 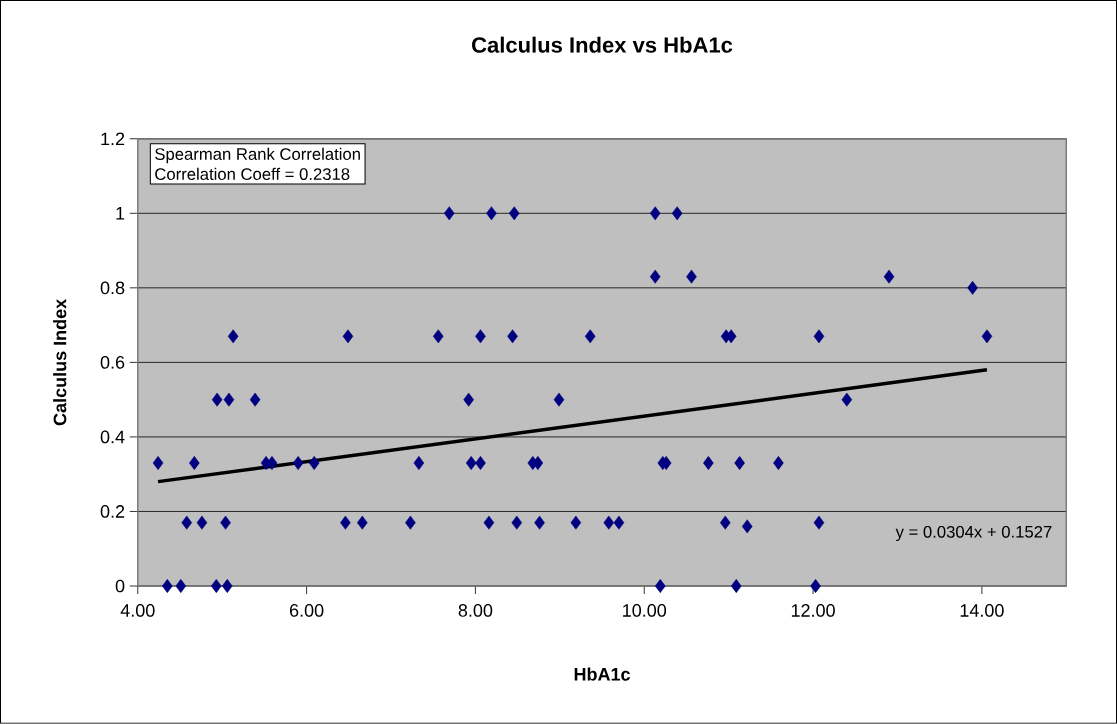 I want to click on annotation: Spearman Rank Correlation, so click(x=257, y=155).